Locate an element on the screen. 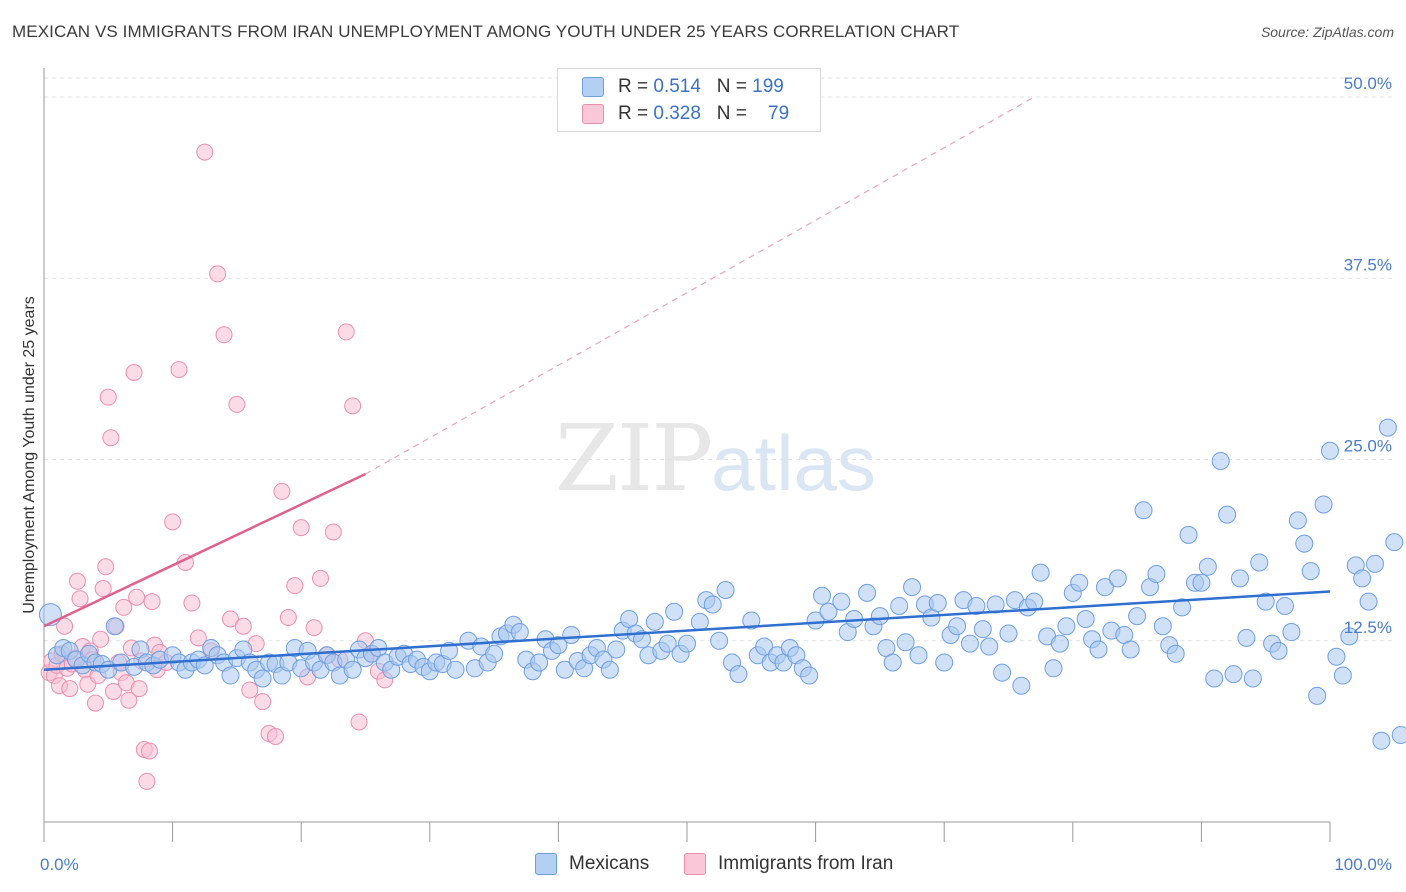  y-axis-label: Unemployment Among Youth under 25 years is located at coordinates (29, 455).